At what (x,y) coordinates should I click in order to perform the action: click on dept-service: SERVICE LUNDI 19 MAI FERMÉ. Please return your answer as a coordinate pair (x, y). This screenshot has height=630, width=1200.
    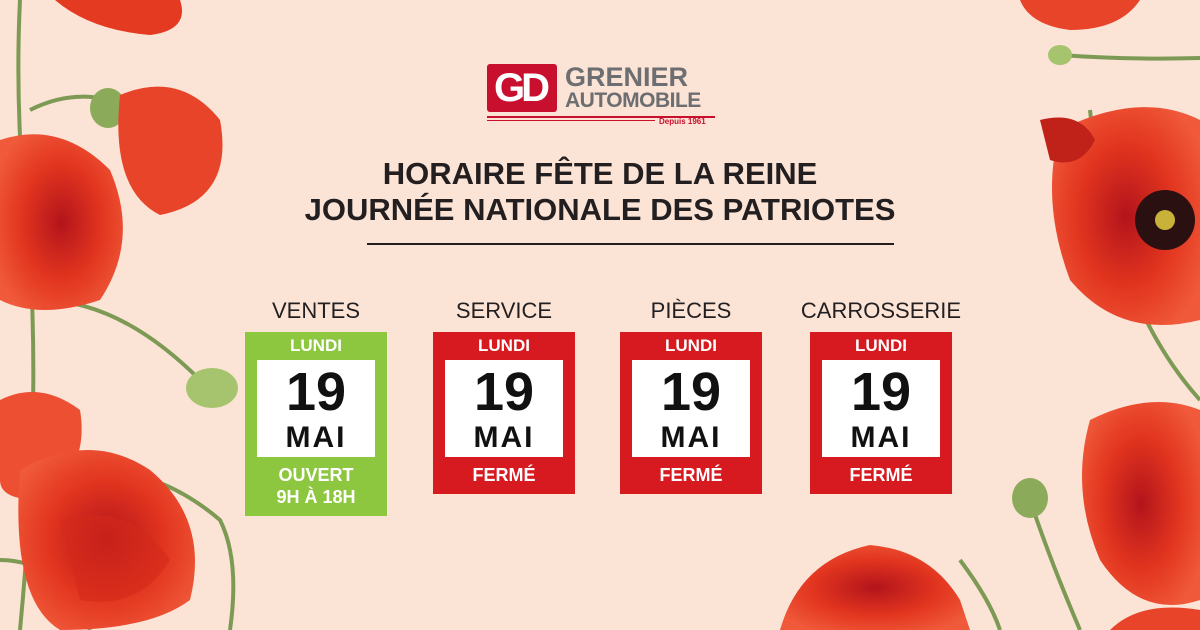
    Looking at the image, I should click on (504, 395).